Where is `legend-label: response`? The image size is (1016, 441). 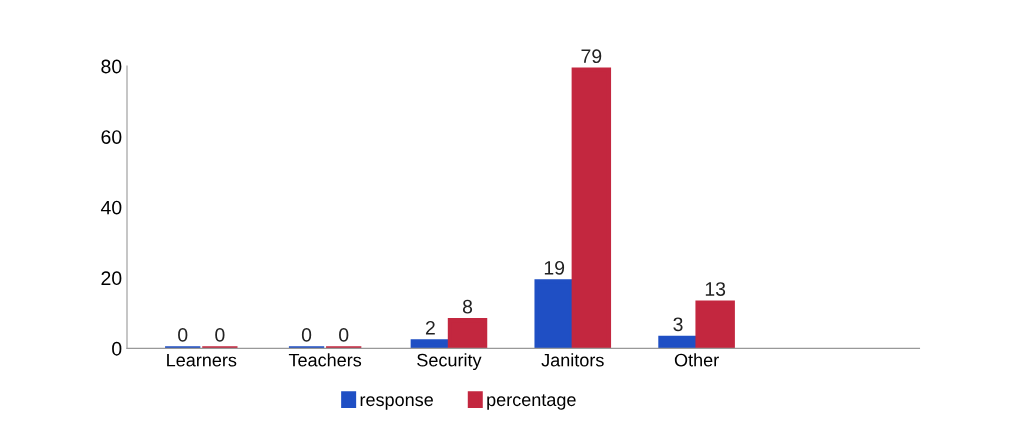
legend-label: response is located at coordinates (396, 403).